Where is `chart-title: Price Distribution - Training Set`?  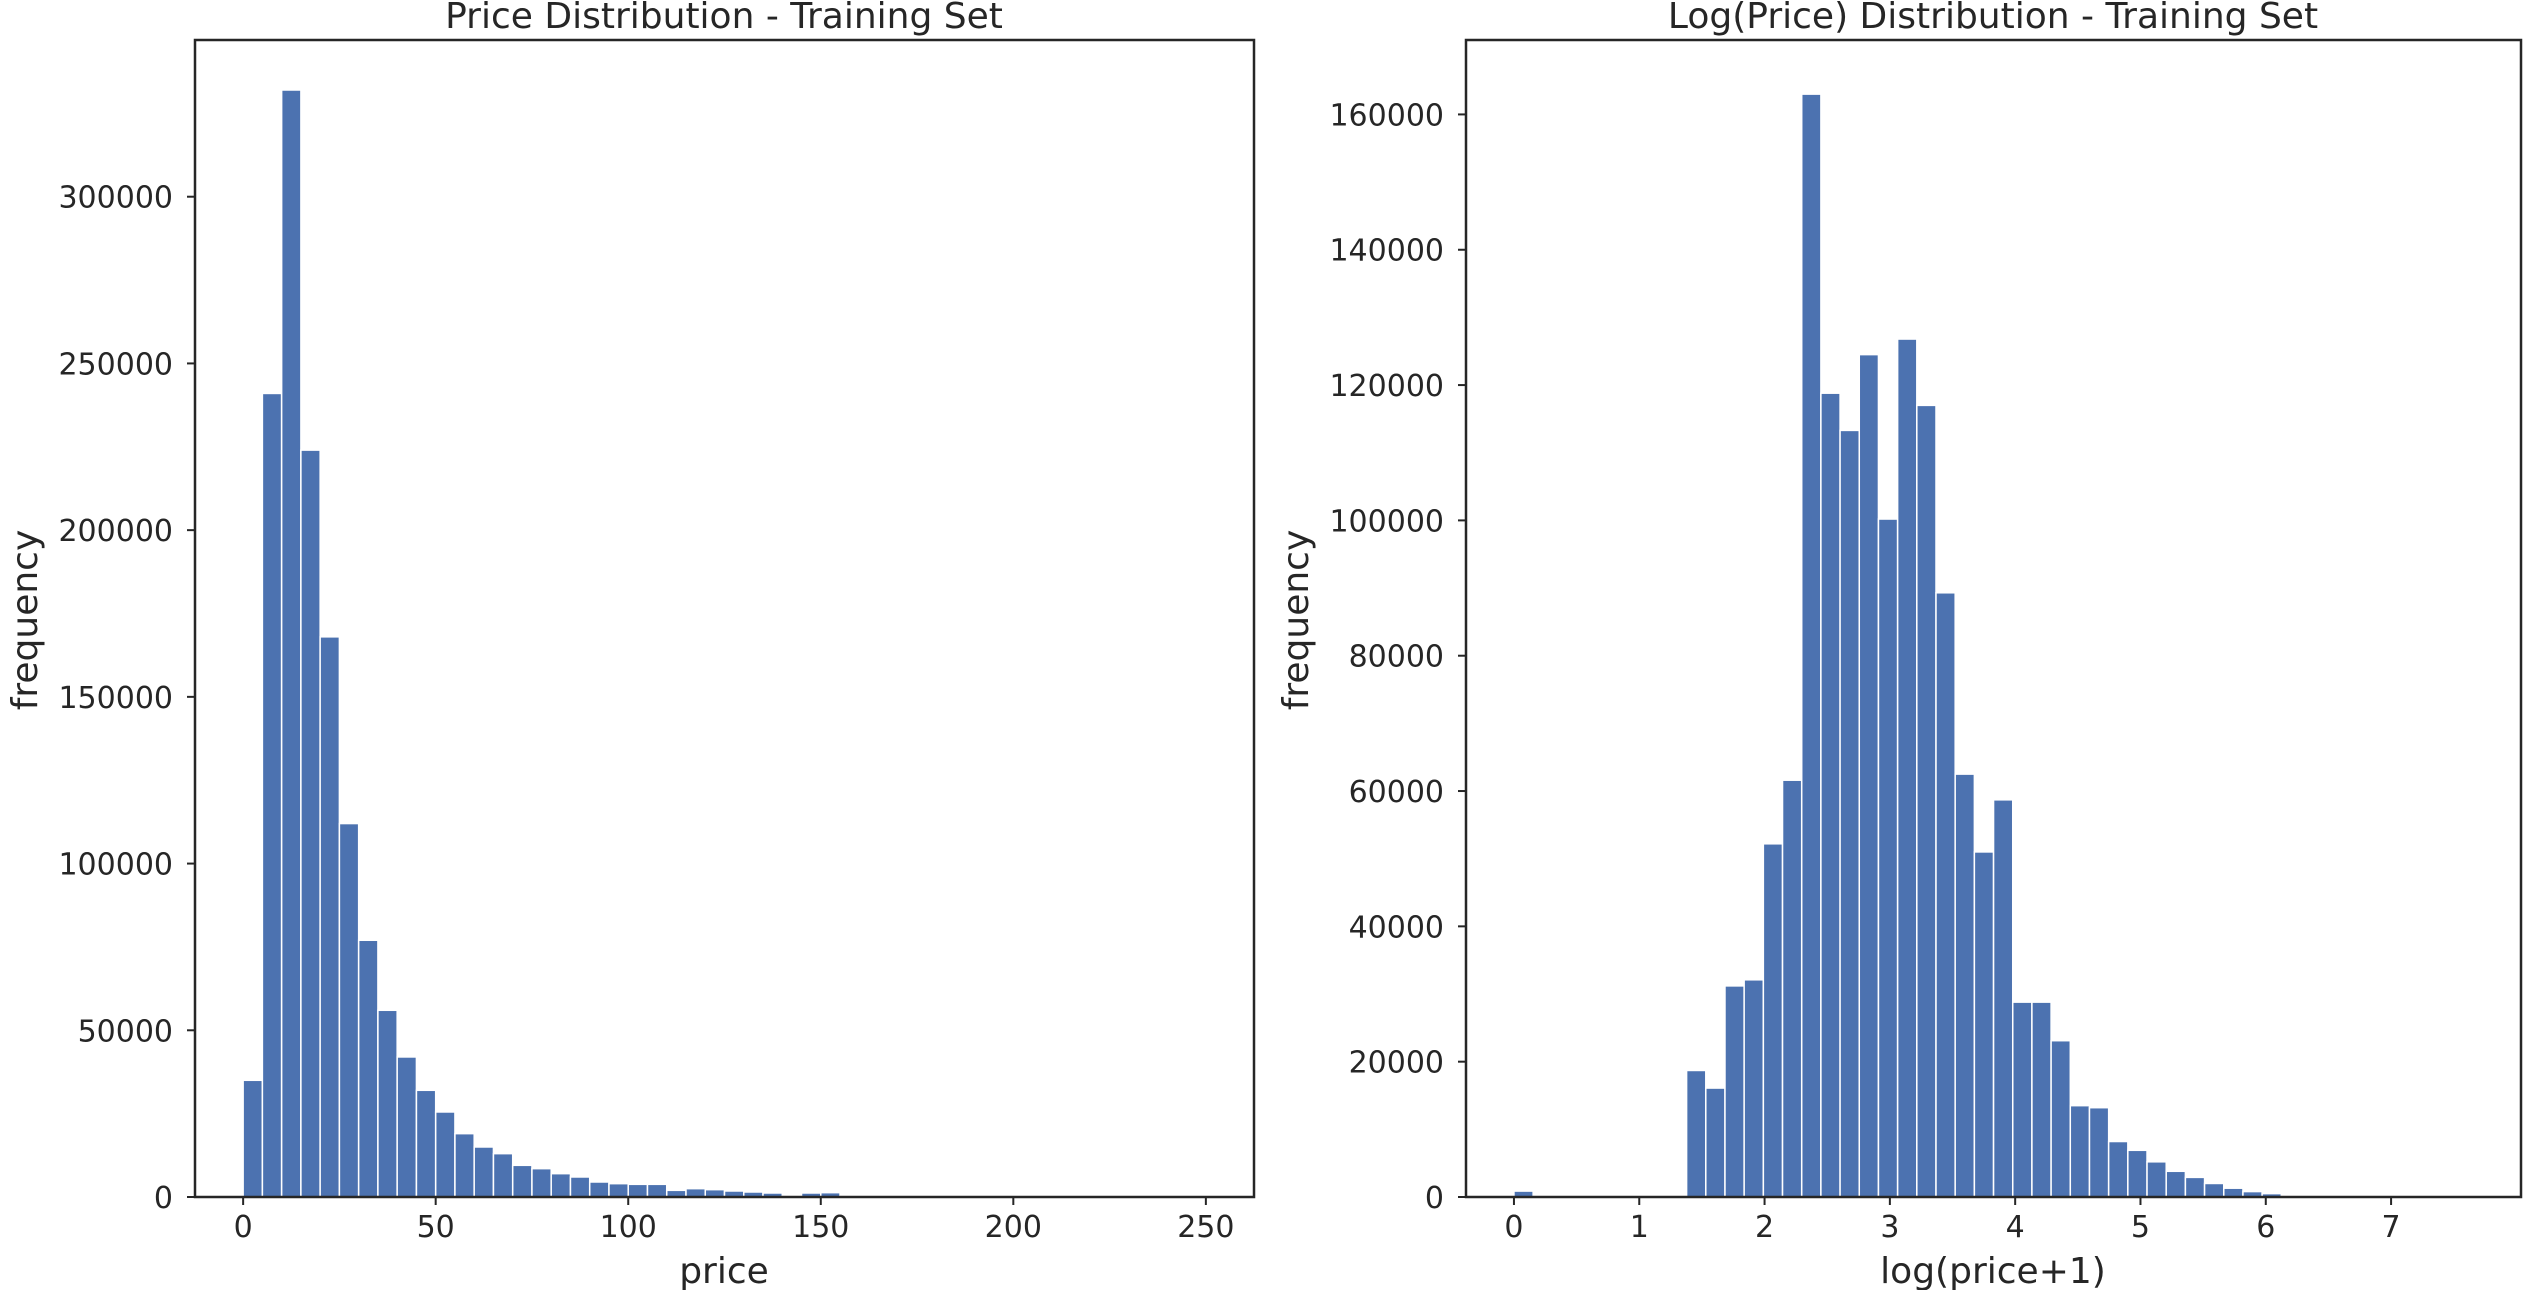
chart-title: Price Distribution - Training Set is located at coordinates (724, 18).